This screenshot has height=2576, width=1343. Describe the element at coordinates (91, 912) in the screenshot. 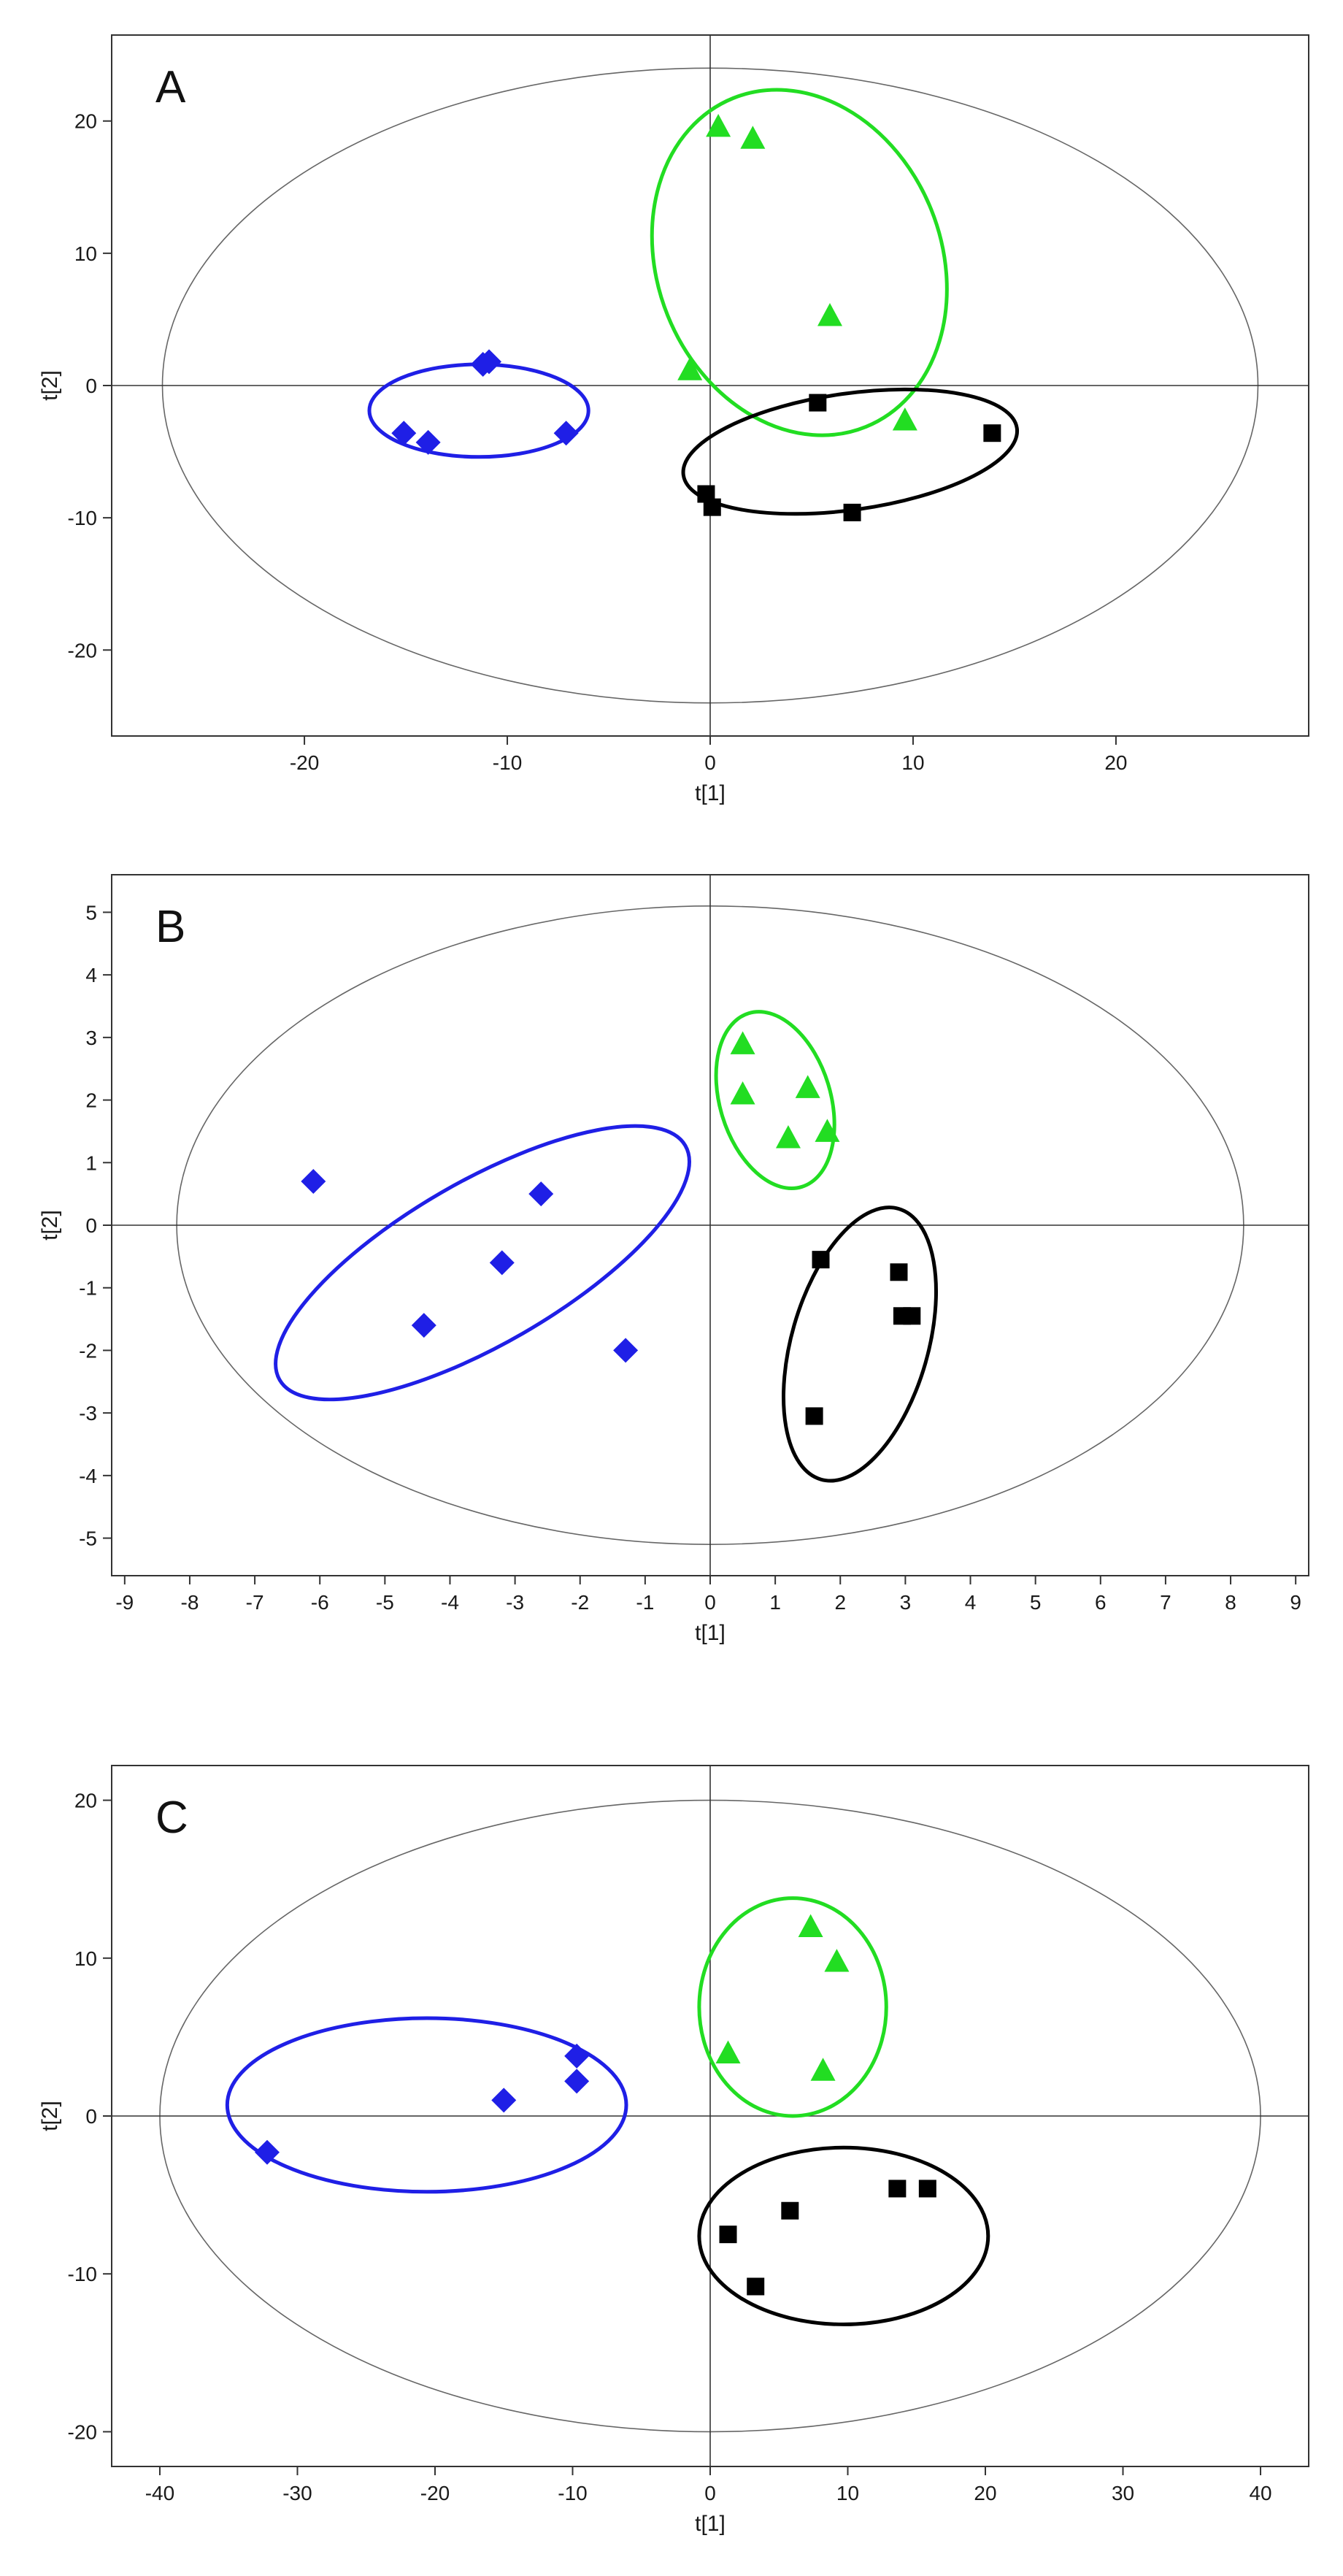

I see `y-tick-label: 5` at that location.